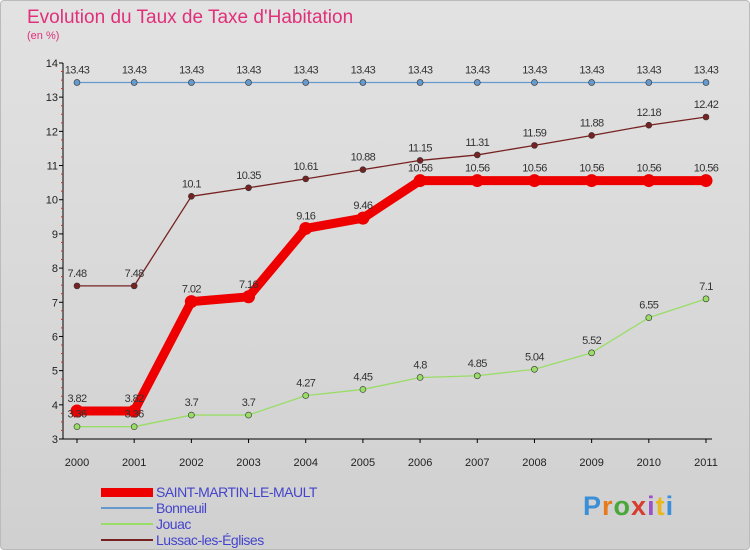  What do you see at coordinates (608, 506) in the screenshot?
I see `logo-letter: r` at bounding box center [608, 506].